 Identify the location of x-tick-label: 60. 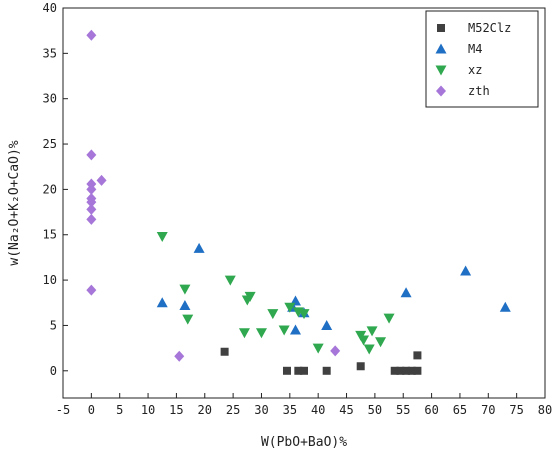
(431, 410).